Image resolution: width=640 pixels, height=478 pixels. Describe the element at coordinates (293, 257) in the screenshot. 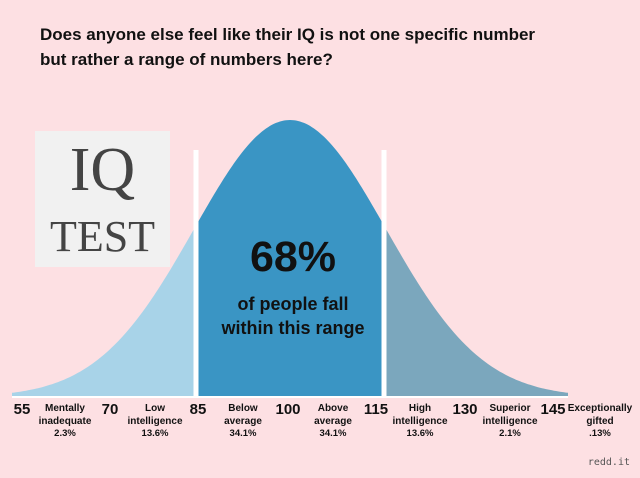

I see `highlight-percent: 68%` at that location.